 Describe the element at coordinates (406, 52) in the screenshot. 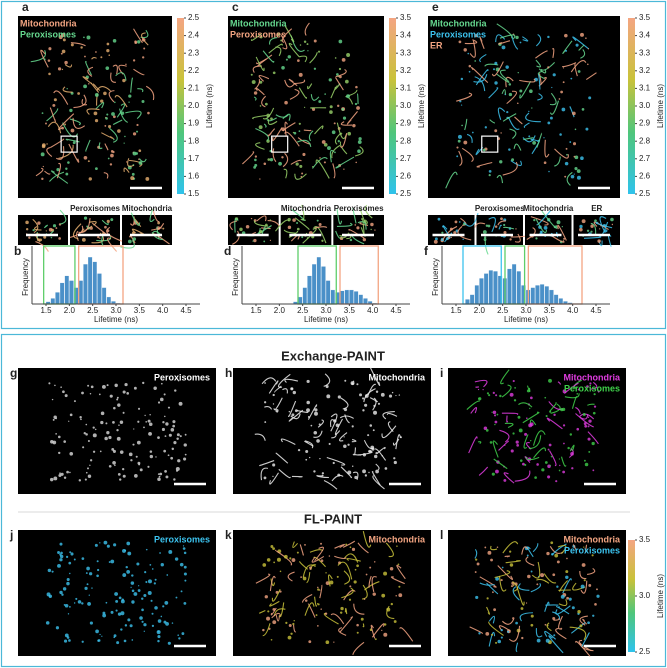

I see `colorbar-tick-label: 3.3` at that location.